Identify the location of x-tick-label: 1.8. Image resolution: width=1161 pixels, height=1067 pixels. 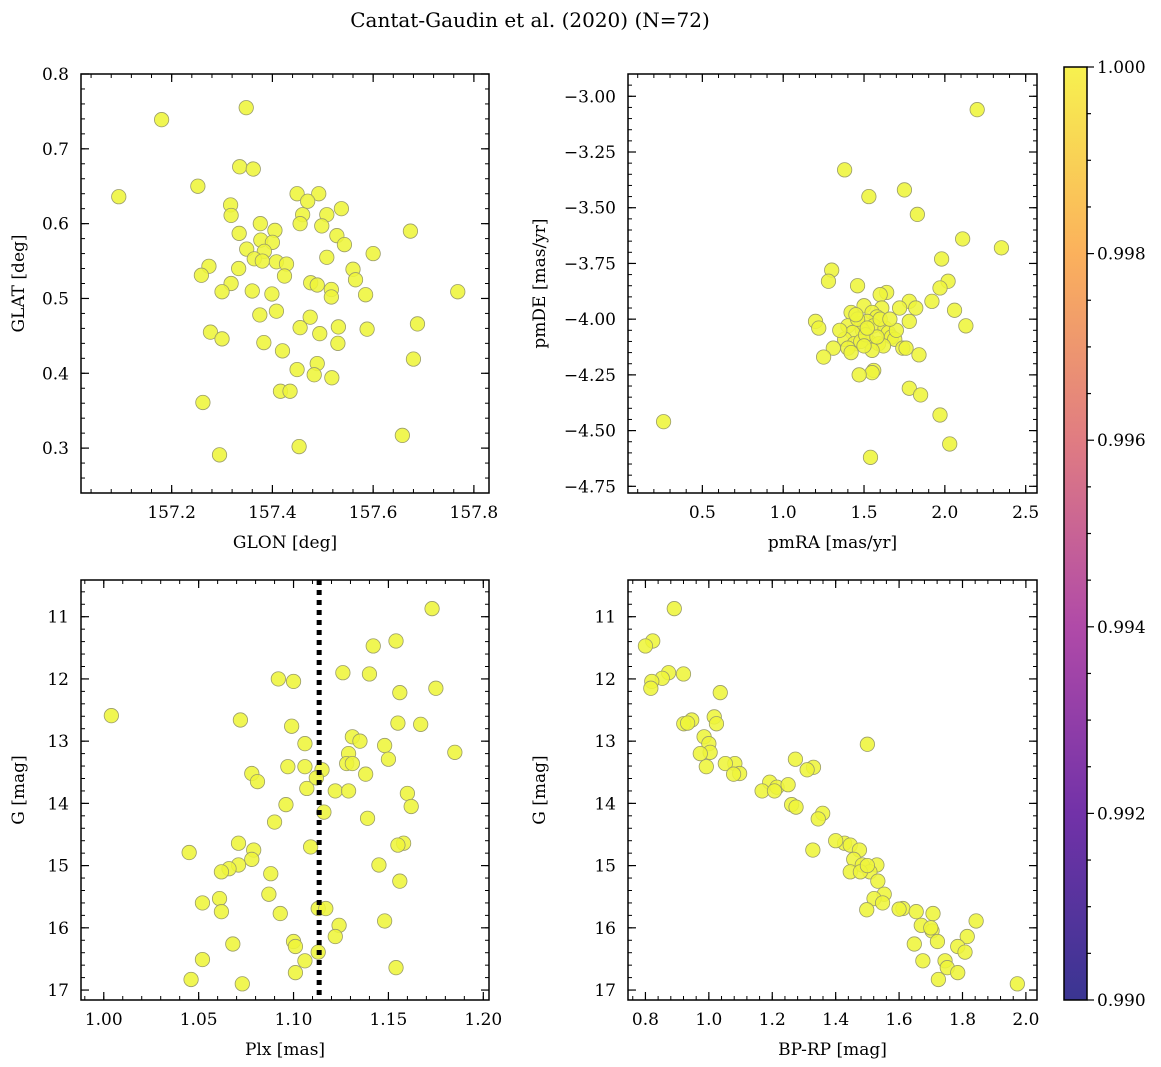
(962, 1020).